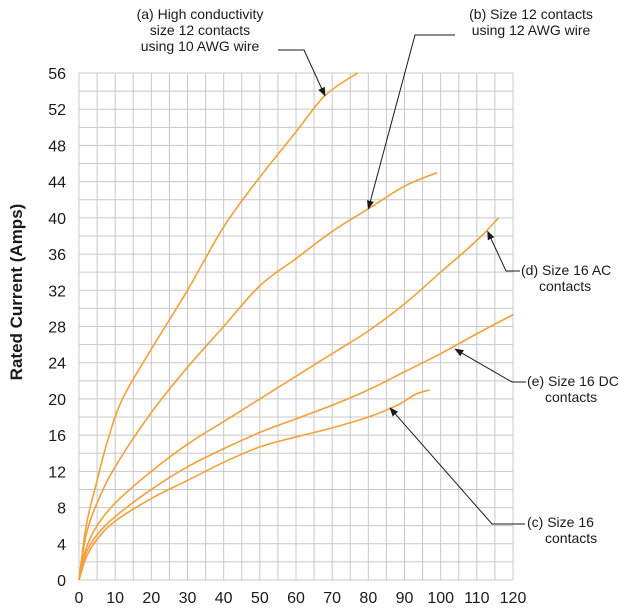  Describe the element at coordinates (513, 598) in the screenshot. I see `x-tick-label: 120` at that location.